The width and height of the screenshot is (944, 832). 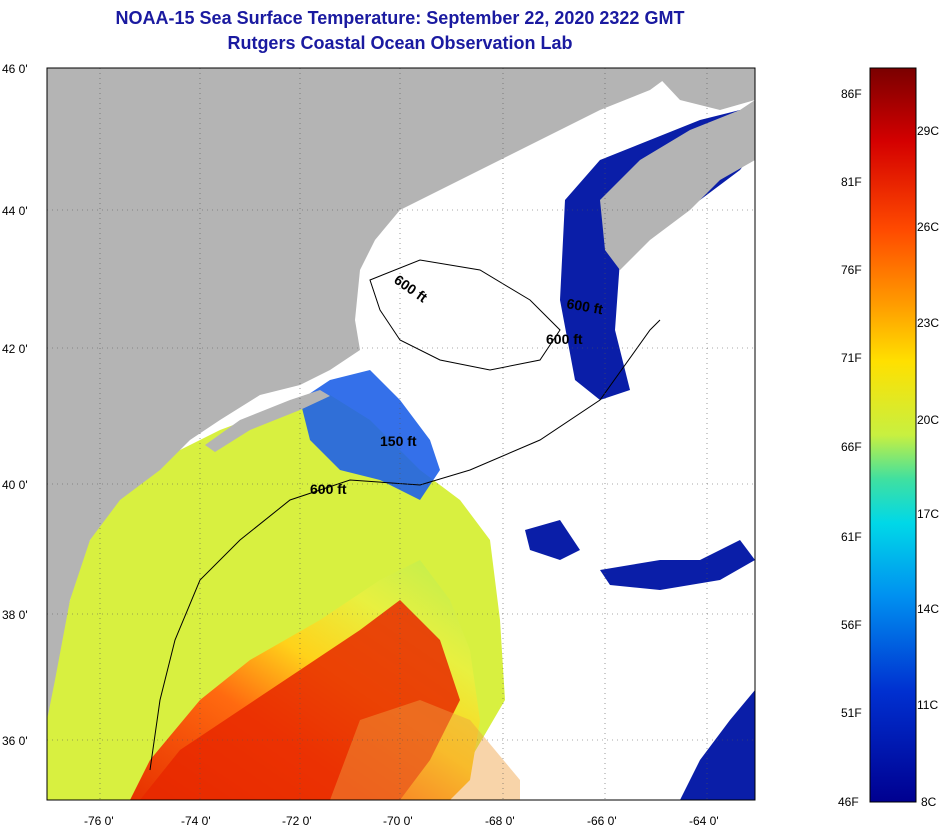 I want to click on colorbar-celsius-label: 11C, so click(x=927, y=705).